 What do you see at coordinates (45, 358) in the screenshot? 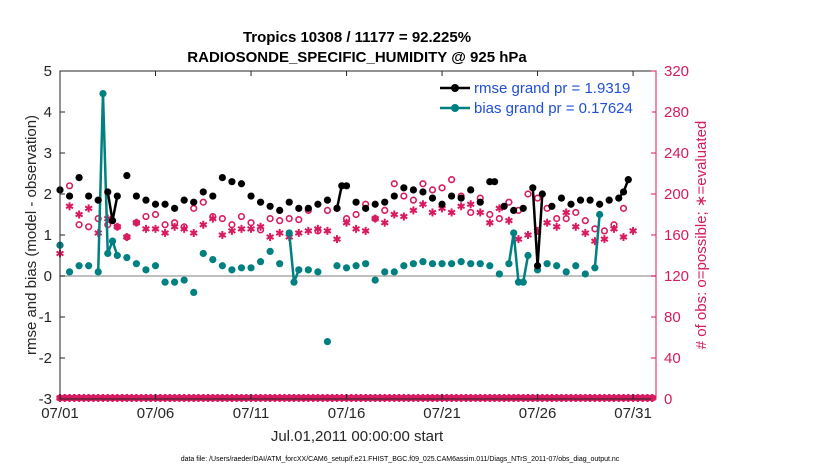
I see `y-left-tick-label: -2` at bounding box center [45, 358].